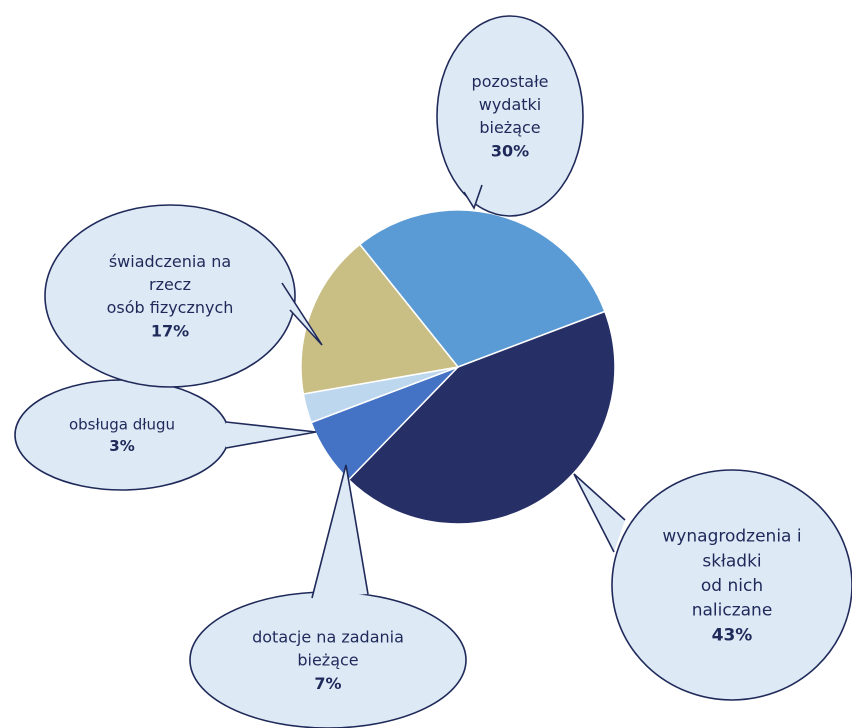 The height and width of the screenshot is (728, 852). I want to click on slice-category-label: osób fizycznych, so click(170, 307).